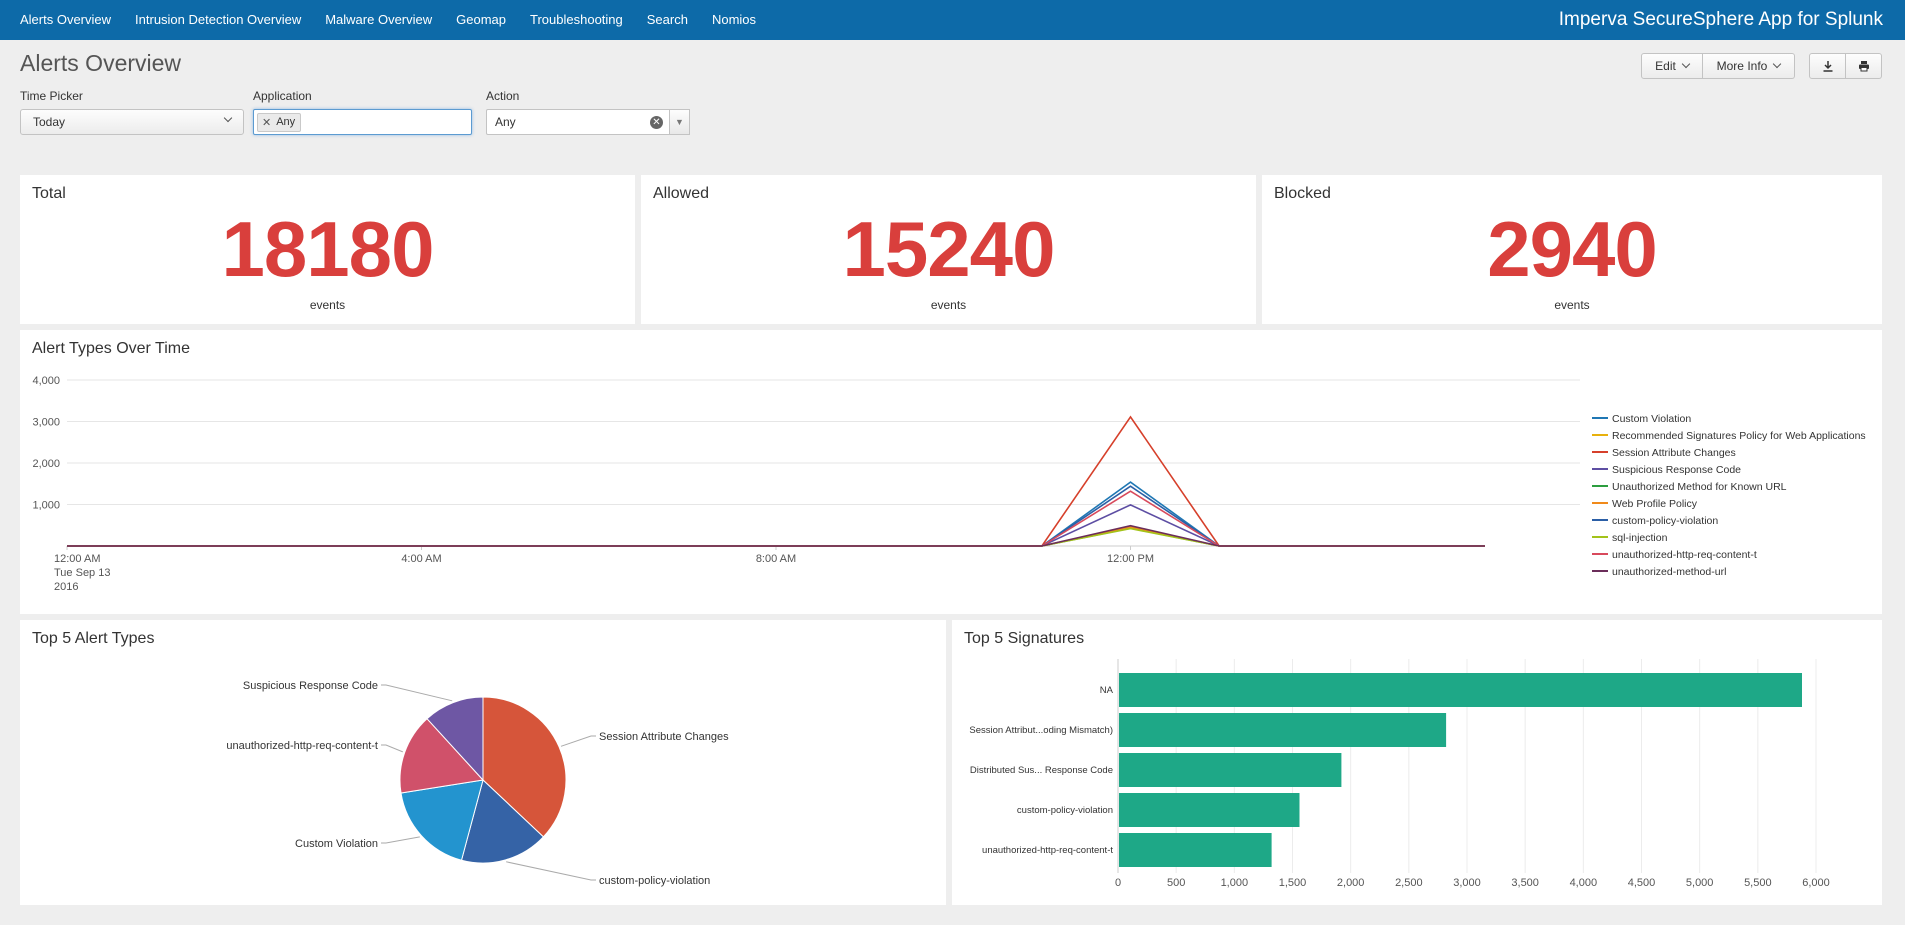  I want to click on legend-label: unauthorized-http-req-content-t, so click(1684, 555).